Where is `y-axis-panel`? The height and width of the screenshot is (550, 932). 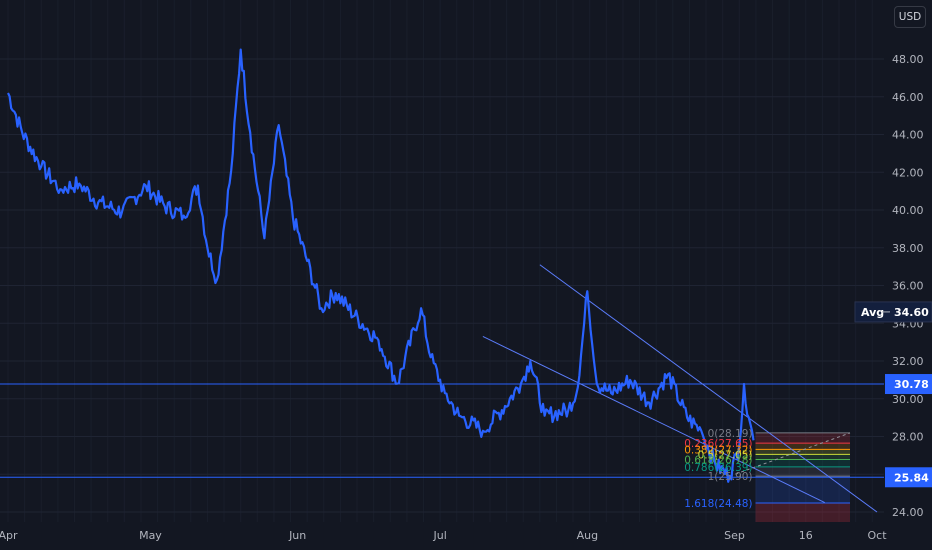
y-axis-panel is located at coordinates (908, 275).